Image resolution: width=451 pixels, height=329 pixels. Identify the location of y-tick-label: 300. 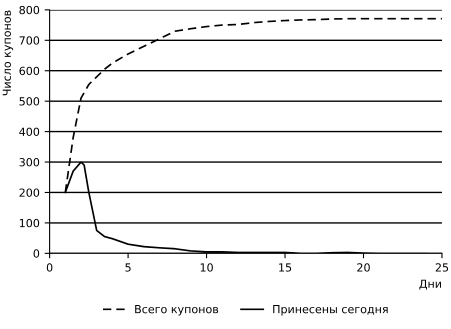
(30, 162).